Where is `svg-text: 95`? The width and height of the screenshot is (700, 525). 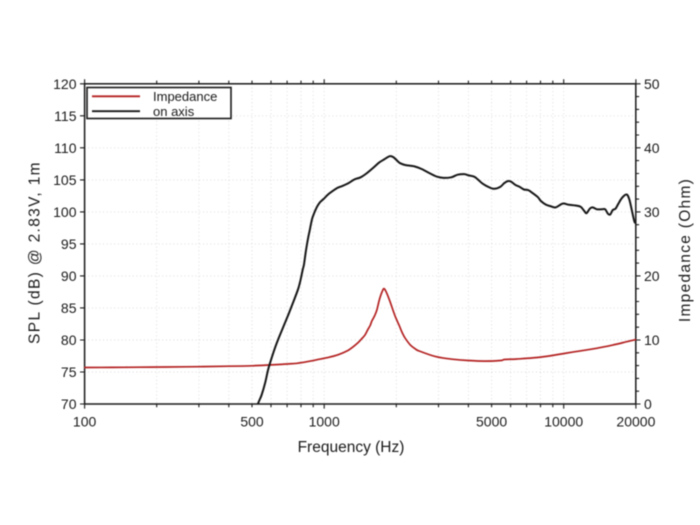
svg-text: 95 is located at coordinates (69, 244).